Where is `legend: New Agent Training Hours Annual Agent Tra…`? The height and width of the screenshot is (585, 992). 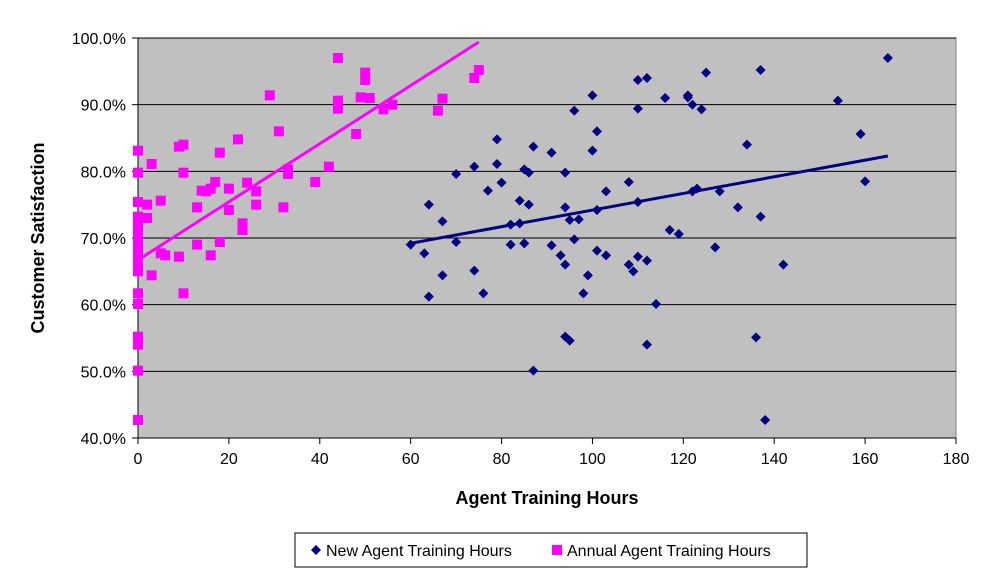 legend: New Agent Training Hours Annual Agent Tra… is located at coordinates (551, 550).